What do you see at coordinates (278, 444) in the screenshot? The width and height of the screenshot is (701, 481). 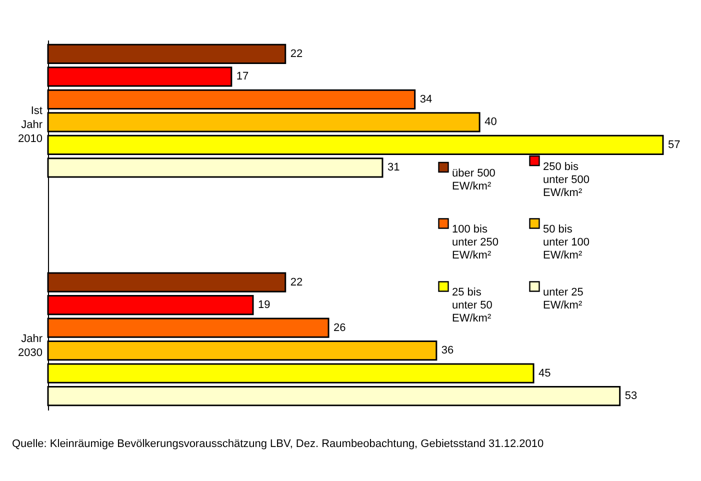 I see `source-note: Quelle: Kleinräumige Bevölkerungsvorausschätzung LBV, Dez. Raumbeobachtung, Gebietsstand 31.12.2010` at bounding box center [278, 444].